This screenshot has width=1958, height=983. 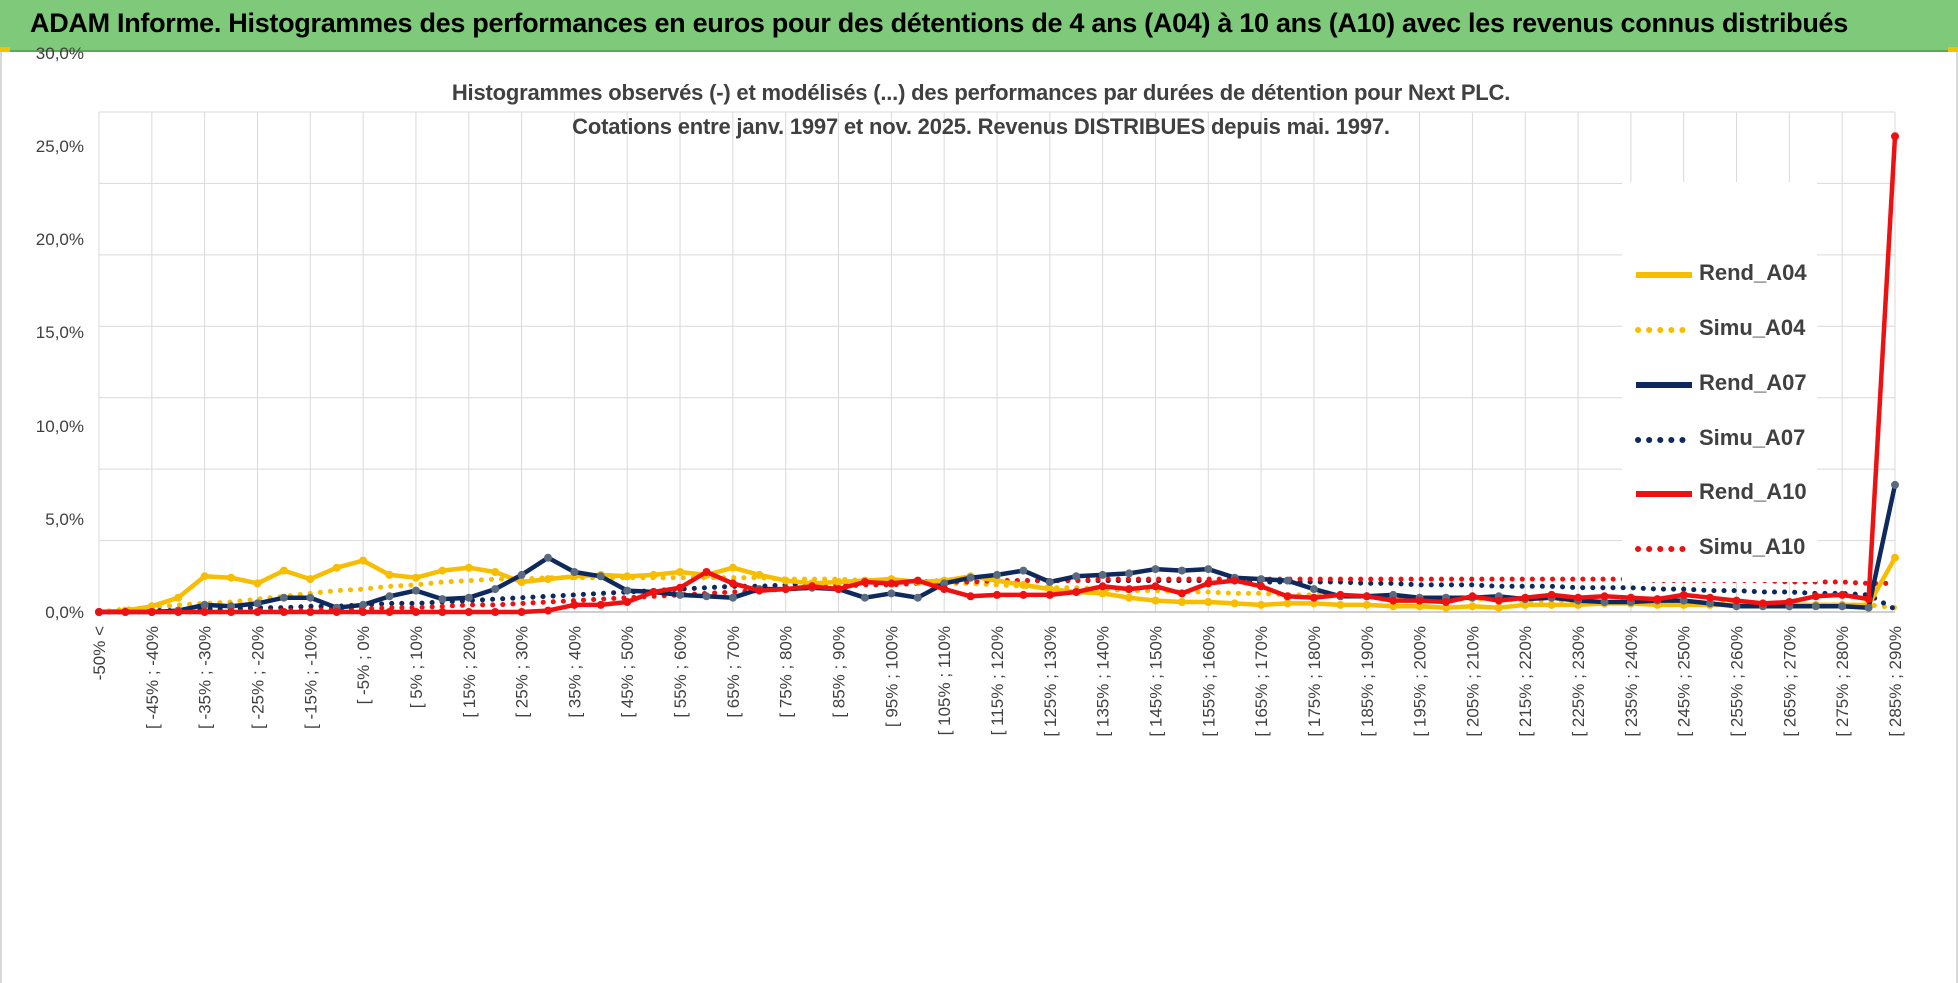 I want to click on legend-label: Simu_A10, so click(x=1752, y=546).